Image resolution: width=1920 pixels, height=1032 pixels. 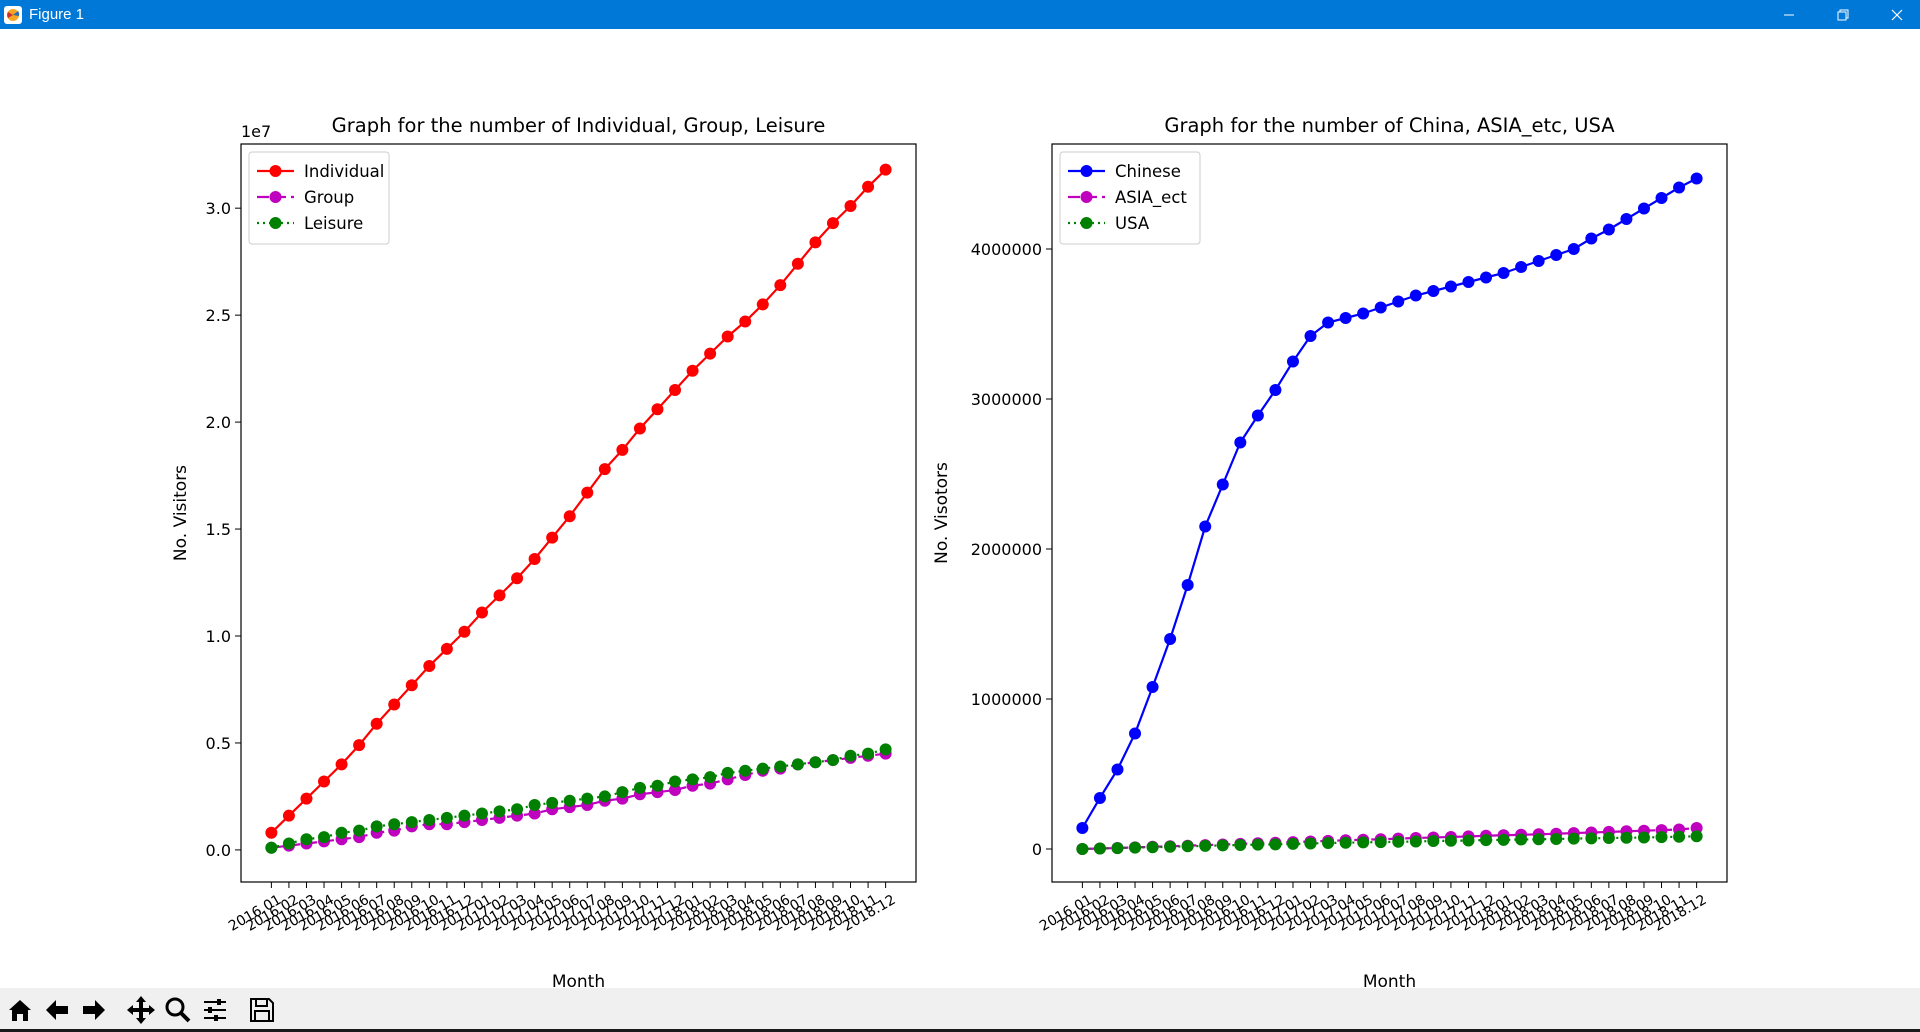 I want to click on restore-icon, so click(x=1843, y=14).